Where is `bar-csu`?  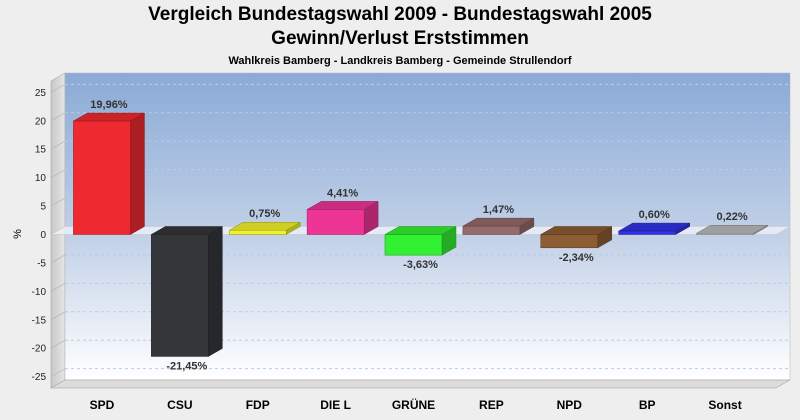 bar-csu is located at coordinates (187, 291).